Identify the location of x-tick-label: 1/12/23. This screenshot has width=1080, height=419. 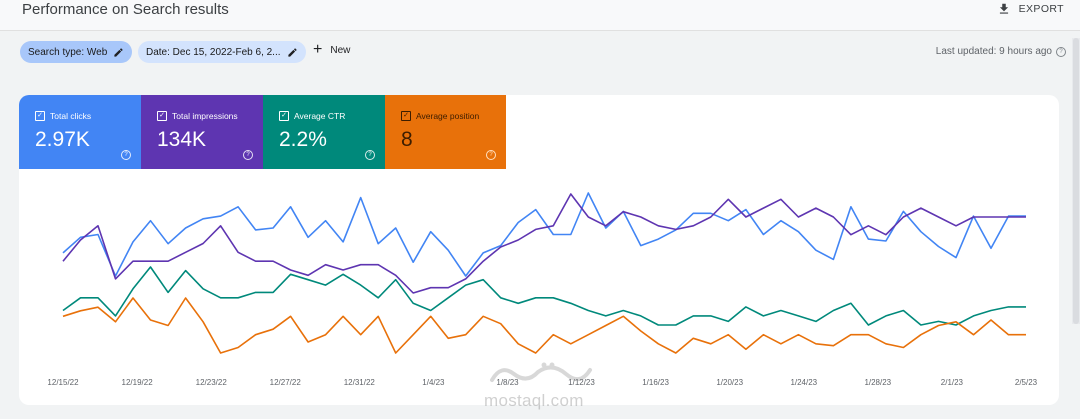
(581, 382).